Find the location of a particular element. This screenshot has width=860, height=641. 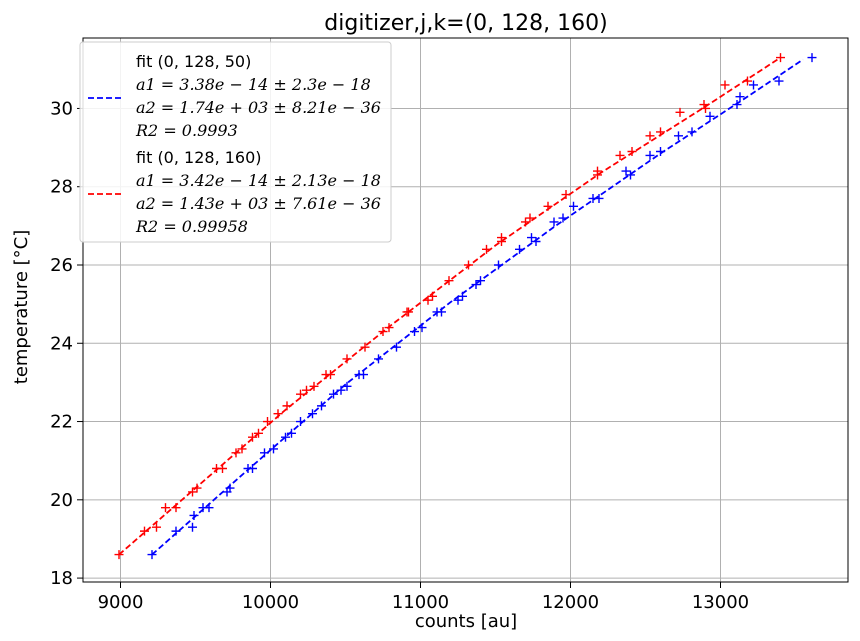

x-tick-label: 11000 is located at coordinates (420, 602).